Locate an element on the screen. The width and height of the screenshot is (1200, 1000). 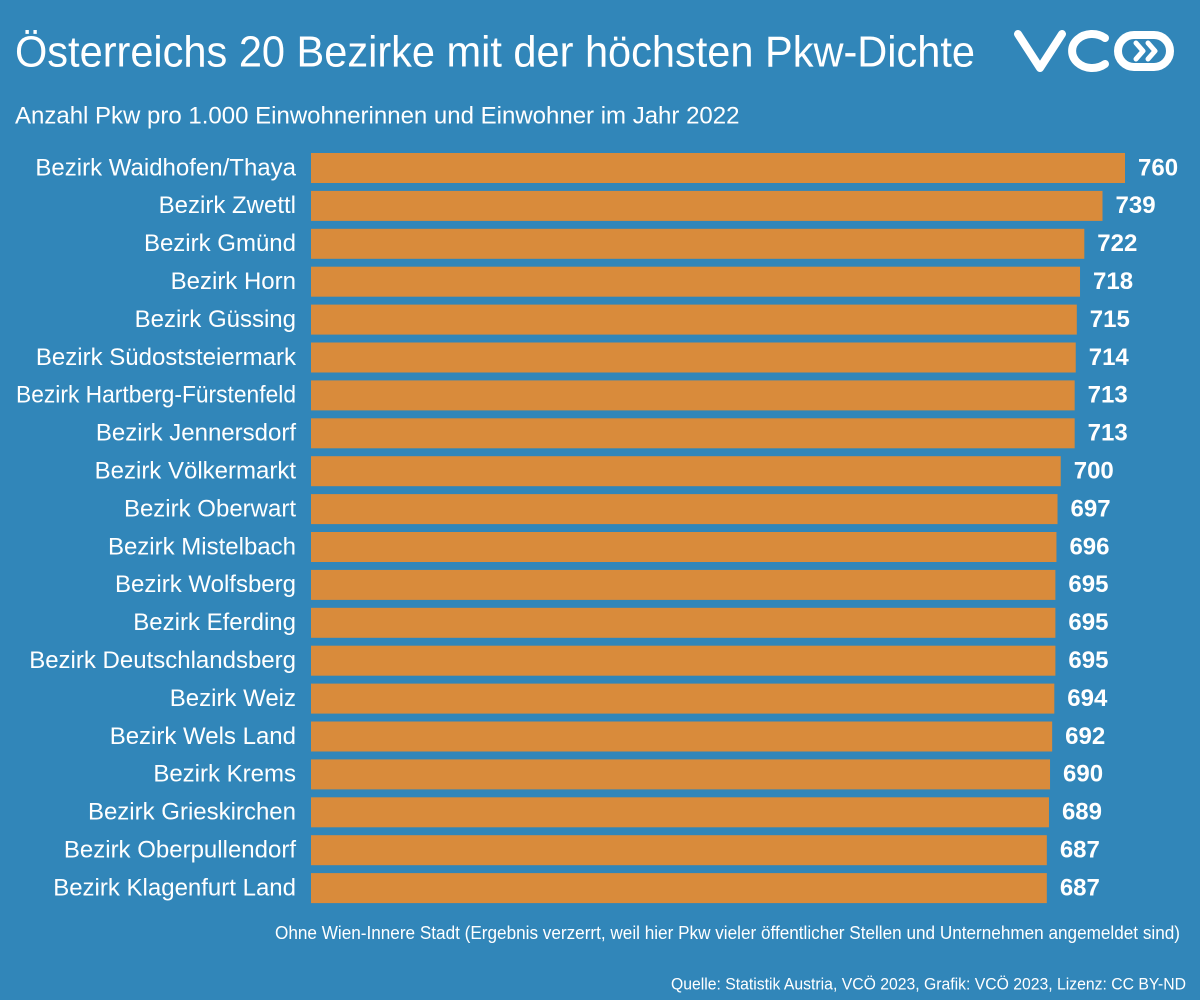
category-label: Bezirk Völkermarkt is located at coordinates (196, 471).